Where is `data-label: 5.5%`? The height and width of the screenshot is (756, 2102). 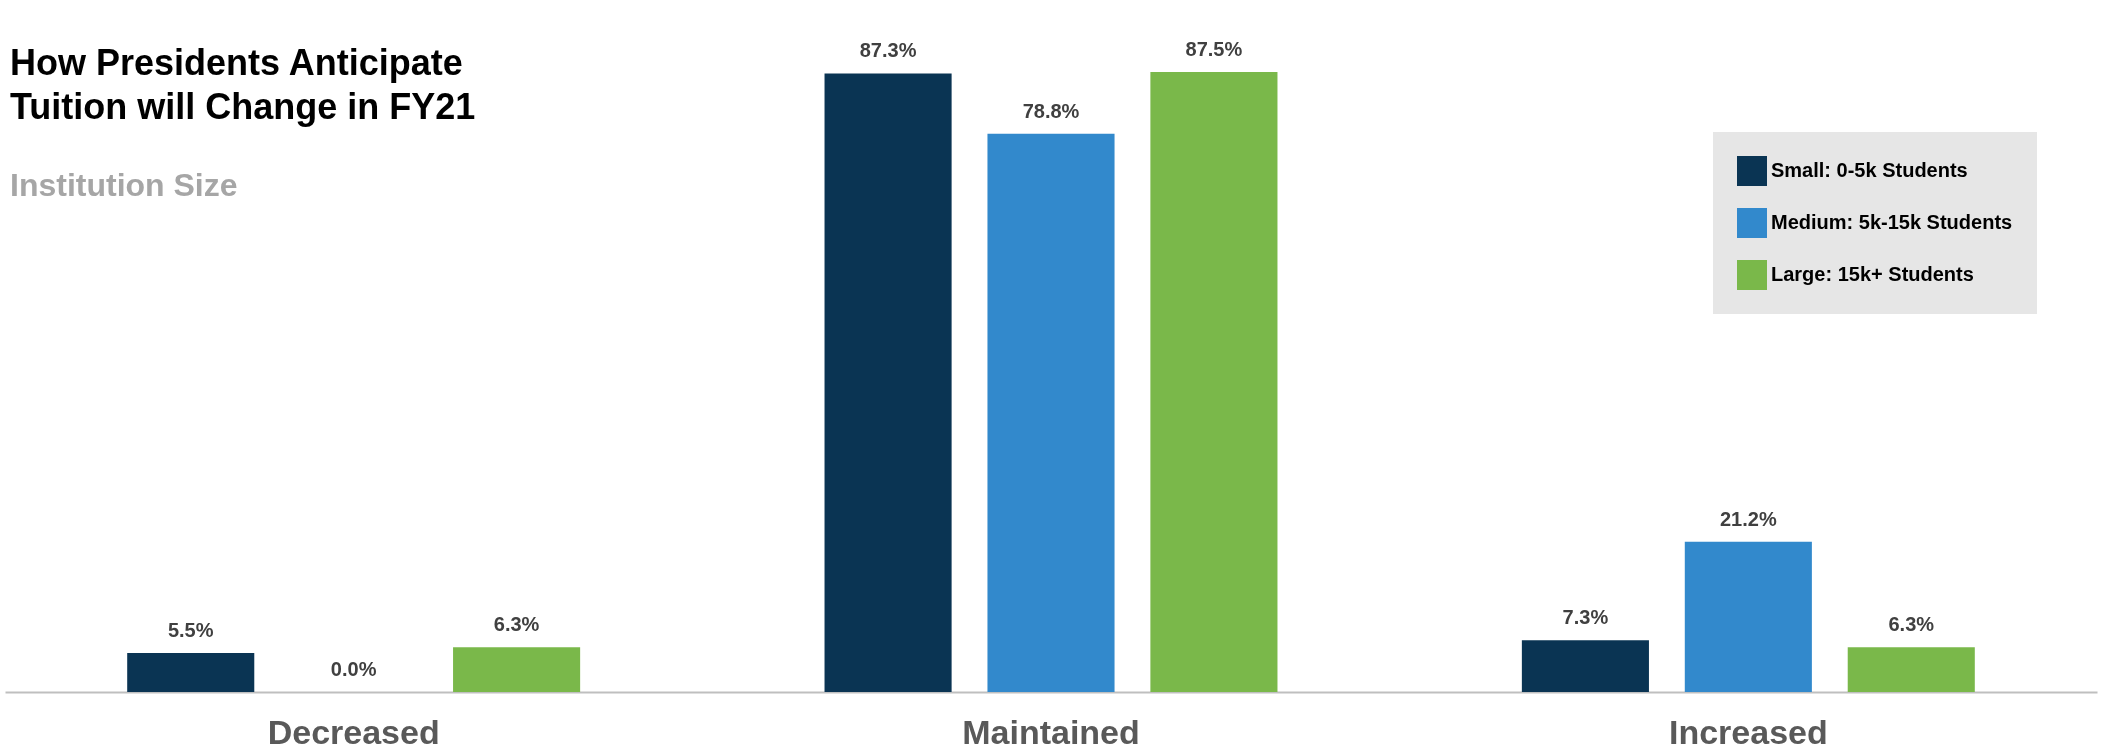 data-label: 5.5% is located at coordinates (190, 630).